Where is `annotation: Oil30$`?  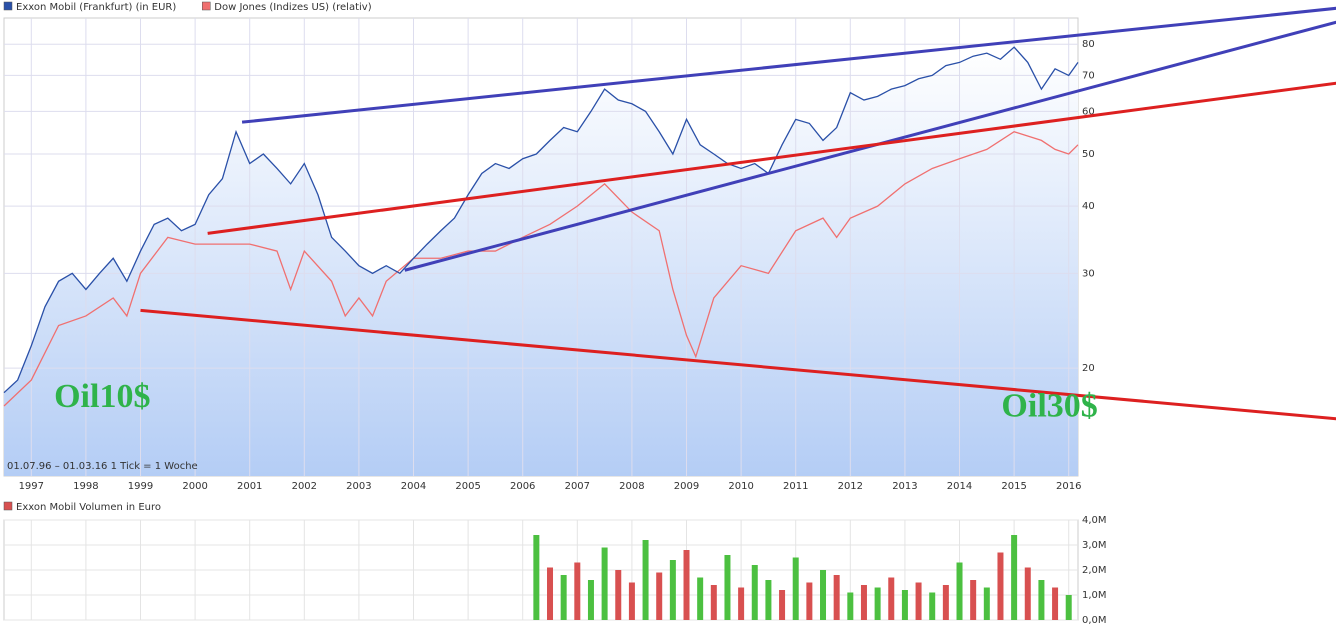 annotation: Oil30$ is located at coordinates (1049, 406).